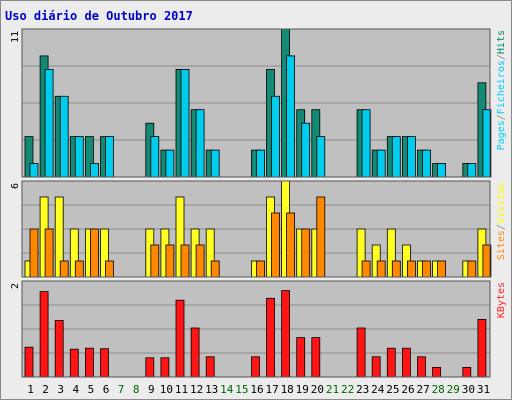 Image resolution: width=512 pixels, height=400 pixels. Describe the element at coordinates (181, 389) in the screenshot. I see `x-tick-label-day-11: 11` at that location.